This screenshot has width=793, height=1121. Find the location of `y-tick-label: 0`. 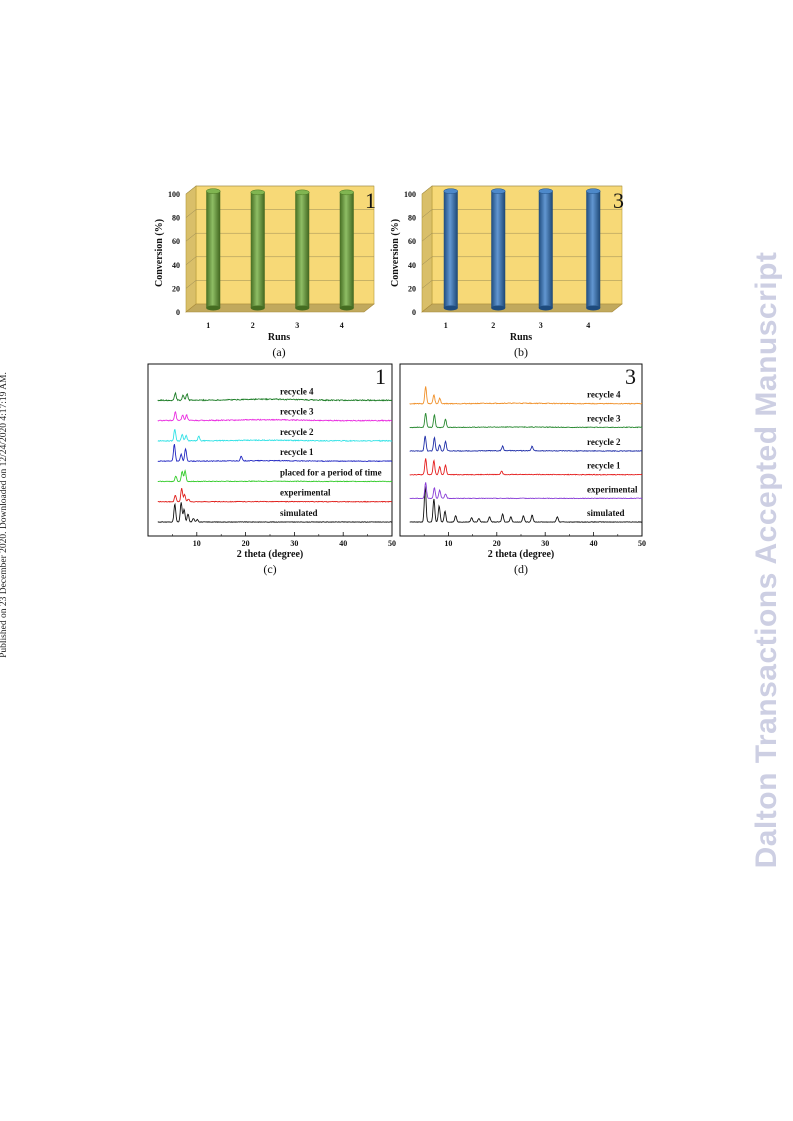

y-tick-label: 0 is located at coordinates (178, 312).